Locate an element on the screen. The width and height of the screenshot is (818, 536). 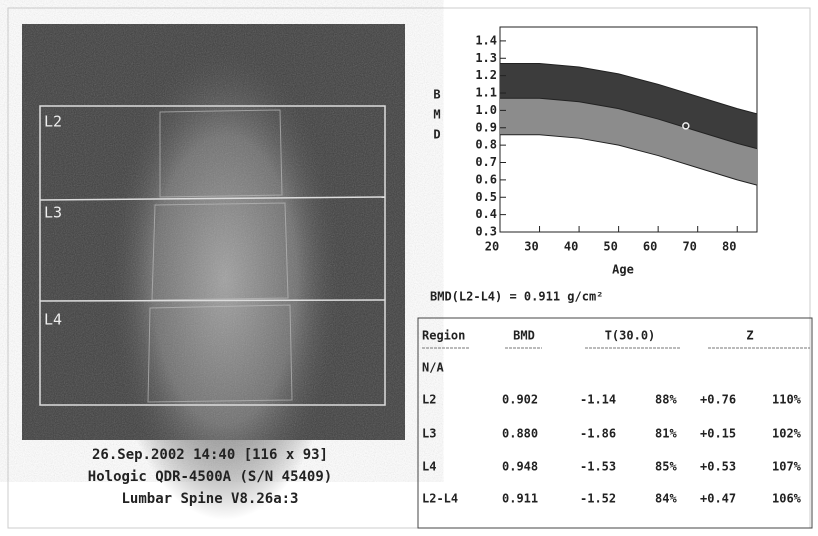
y-tick-label: 0.7 is located at coordinates (486, 162).